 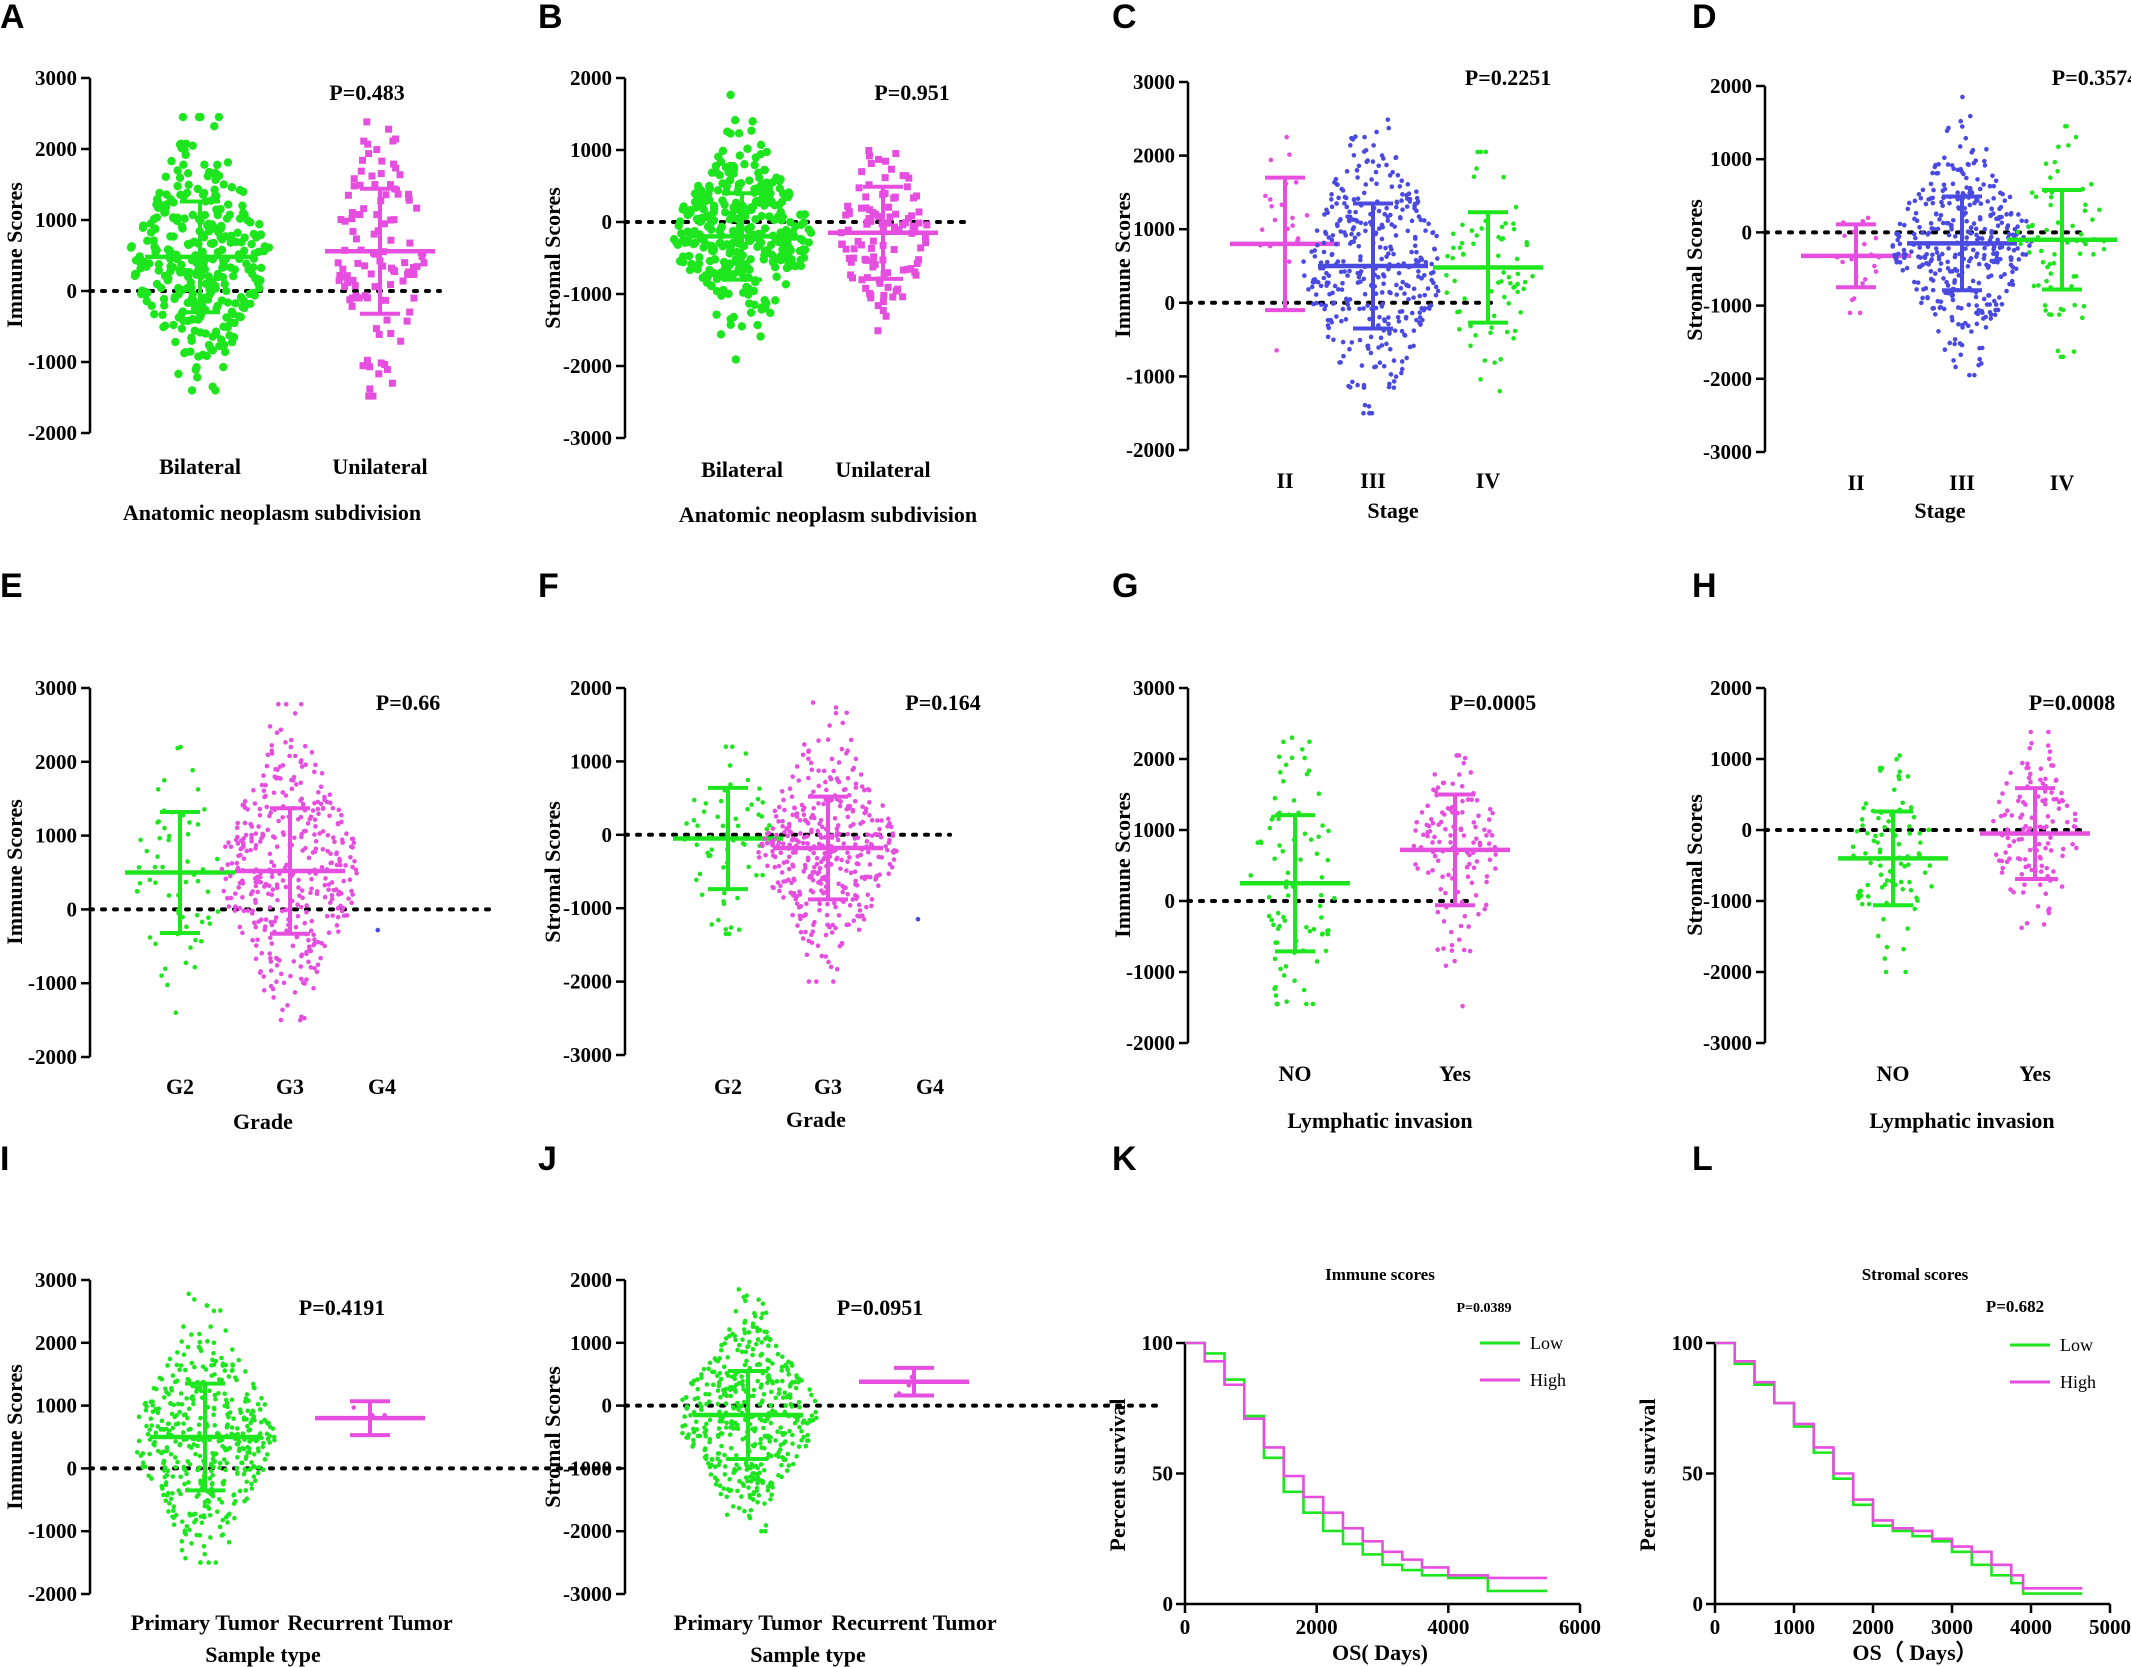 I want to click on y-tick-label: 1000, so click(x=1154, y=229).